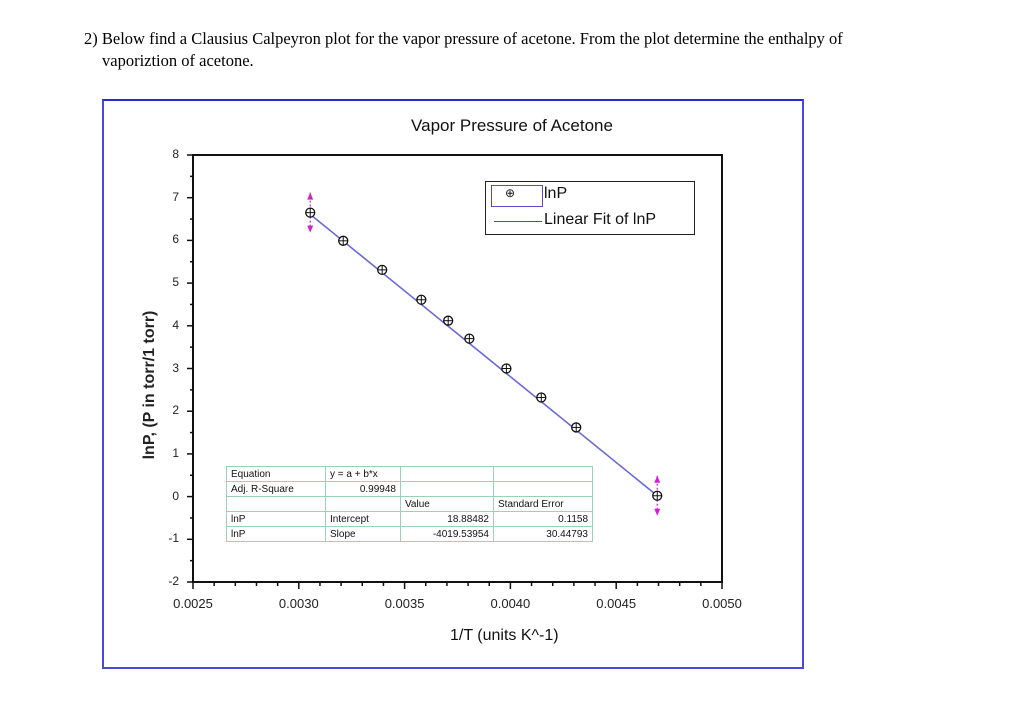 This screenshot has width=1024, height=703. What do you see at coordinates (543, 519) in the screenshot?
I see `row-stderr: 0.1158` at bounding box center [543, 519].